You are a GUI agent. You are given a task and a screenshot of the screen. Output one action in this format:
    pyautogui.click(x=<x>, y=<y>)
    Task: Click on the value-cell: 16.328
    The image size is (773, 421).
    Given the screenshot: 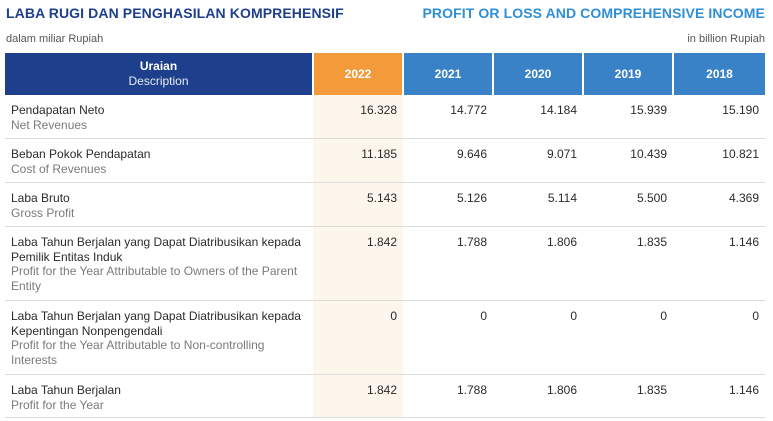 What is the action you would take?
    pyautogui.click(x=358, y=117)
    